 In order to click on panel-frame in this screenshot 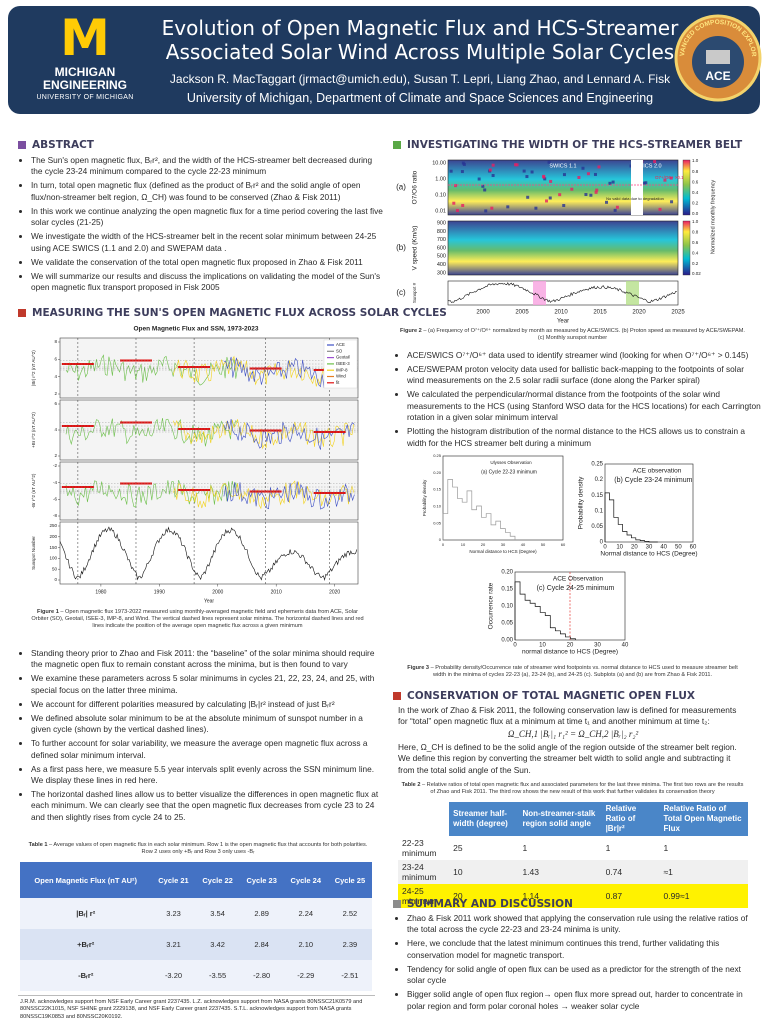, I will do `click(563, 293)`.